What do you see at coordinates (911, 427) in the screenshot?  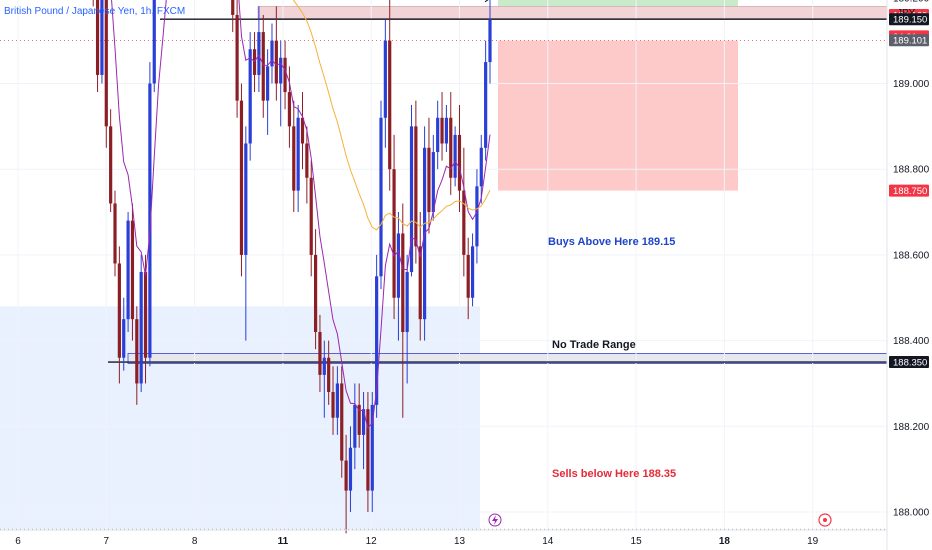 I see `price-tick: 188.200` at bounding box center [911, 427].